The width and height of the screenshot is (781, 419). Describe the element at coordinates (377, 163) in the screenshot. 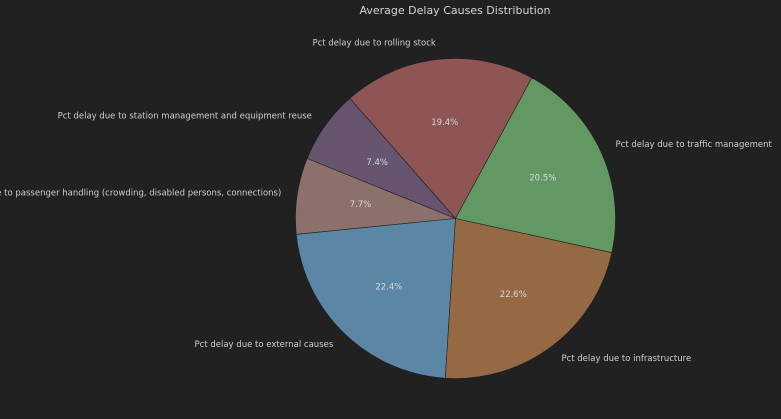

I see `percentage-label: 7.4%` at that location.